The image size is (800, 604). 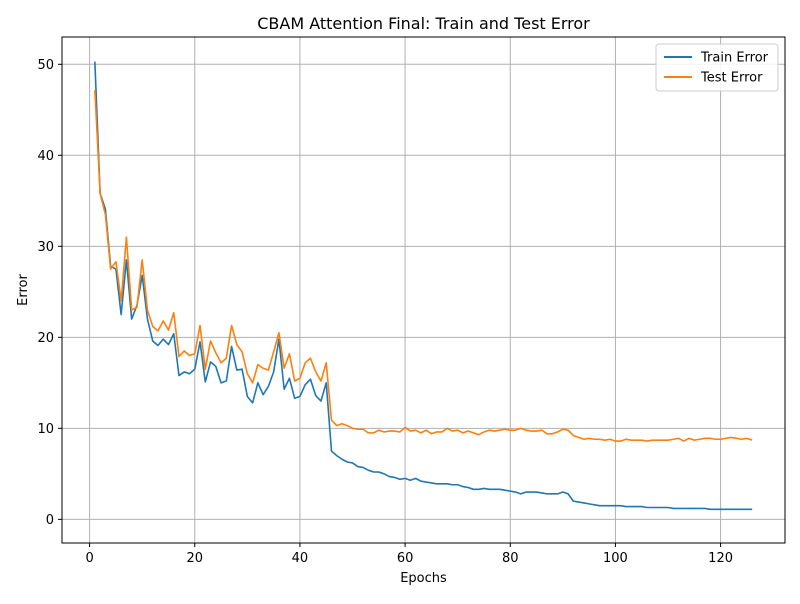 I want to click on x-tick-label: 0, so click(x=89, y=558).